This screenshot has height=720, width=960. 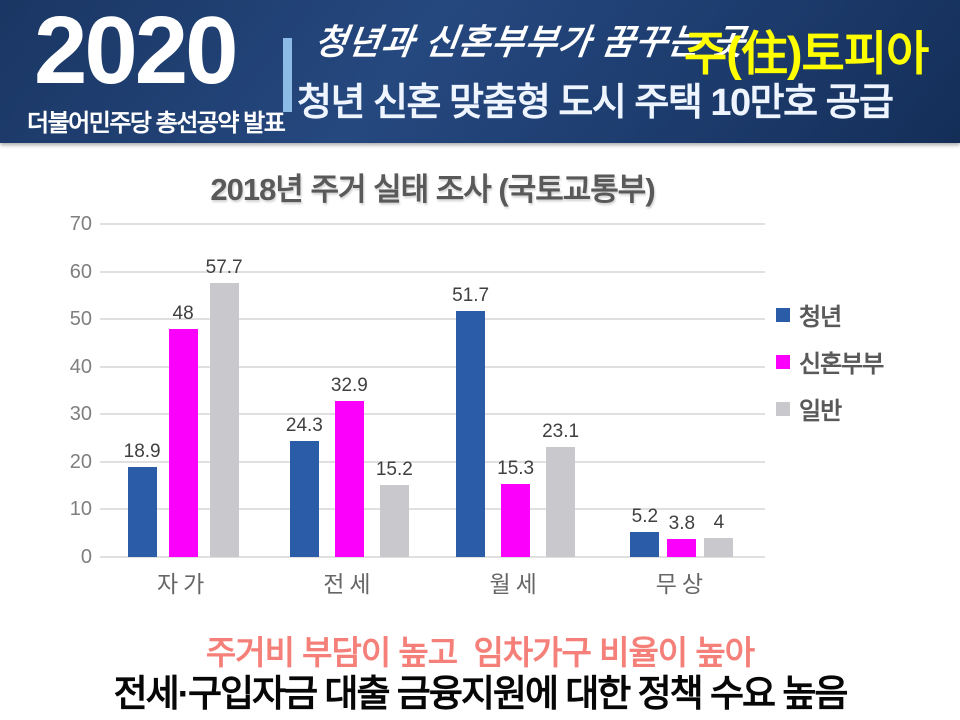 I want to click on party-subtitle: 더불어민주당 총선공약 발표, so click(x=156, y=123).